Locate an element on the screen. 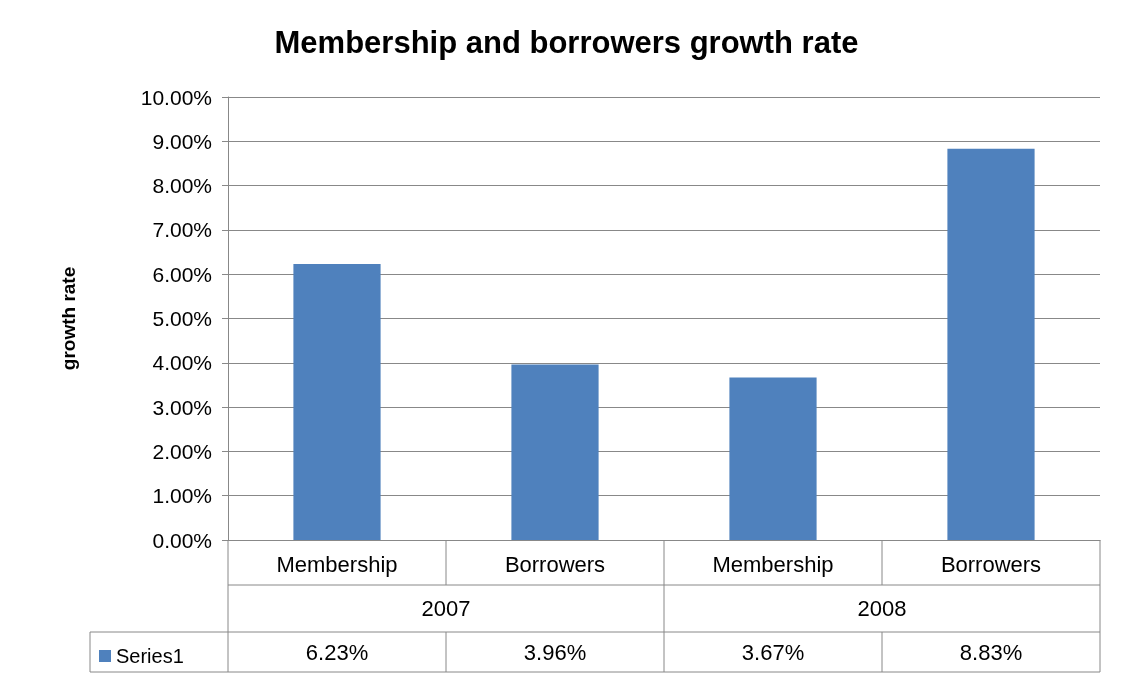 This screenshot has width=1133, height=687. y-tick-label: 9.00% is located at coordinates (182, 141).